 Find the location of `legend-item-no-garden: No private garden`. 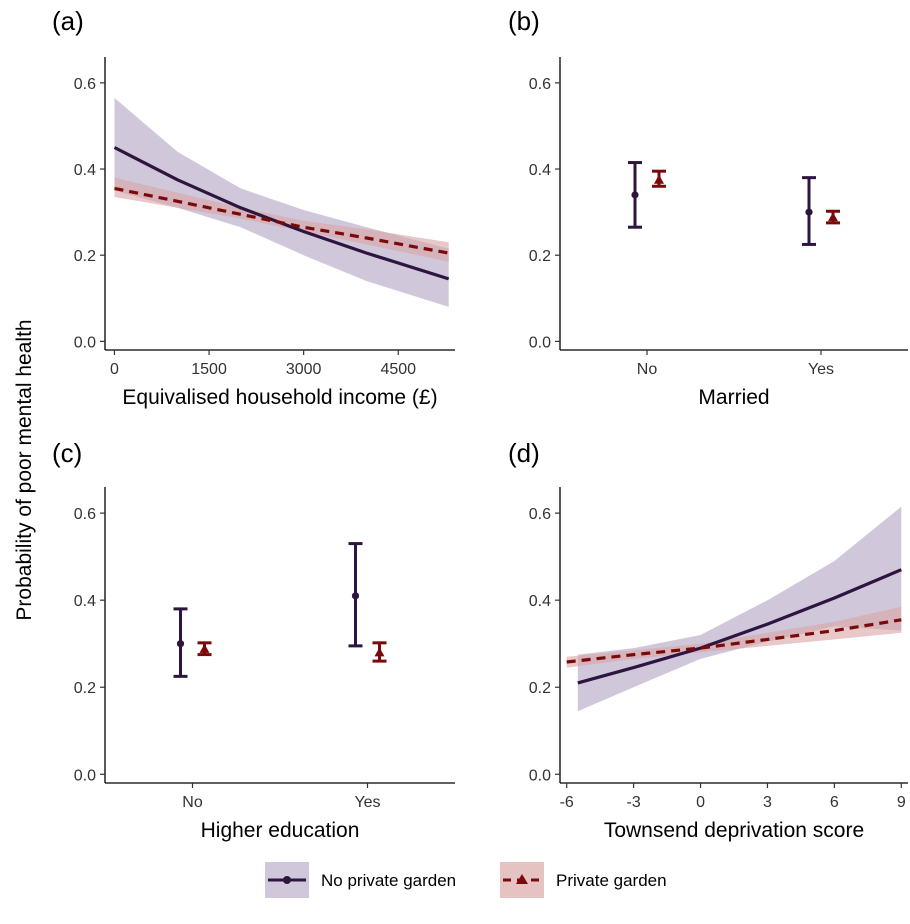

legend-item-no-garden: No private garden is located at coordinates (360, 880).